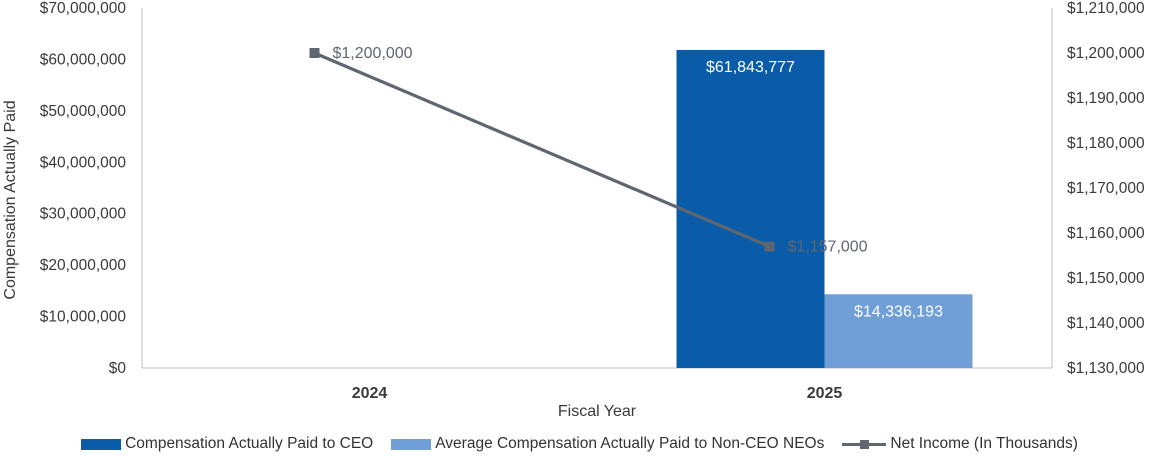 This screenshot has height=456, width=1153. I want to click on y2-tick-label: $1,150,000, so click(1106, 278).